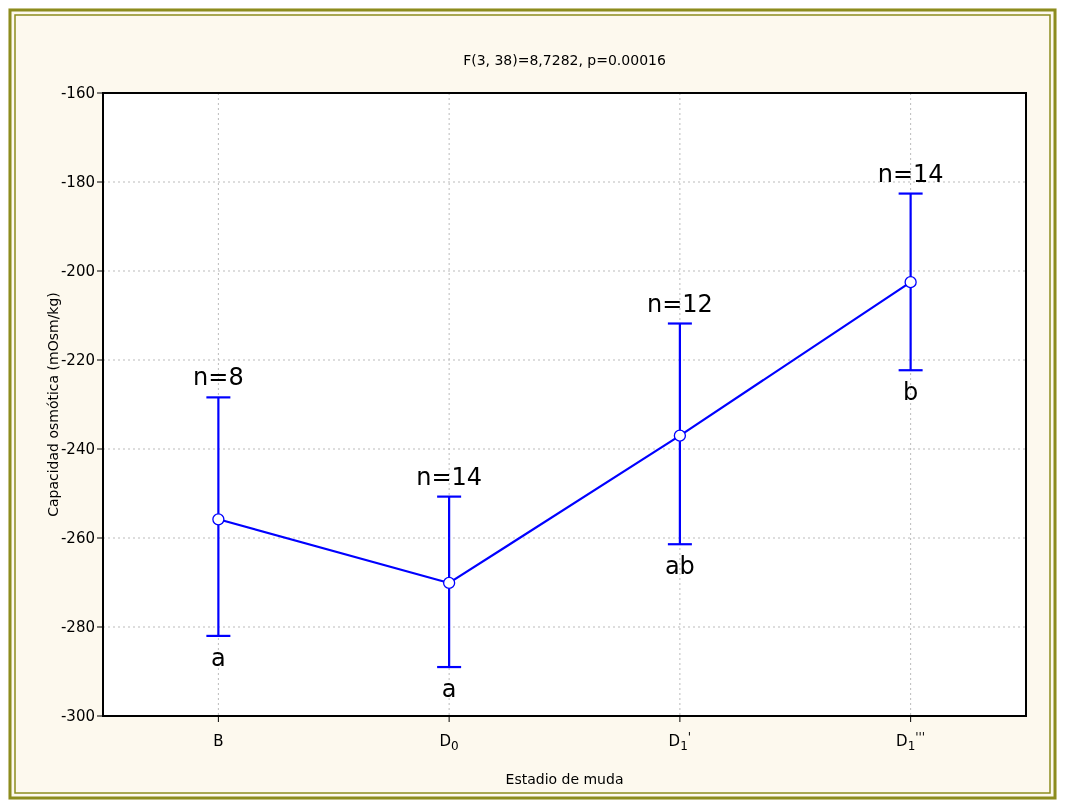 The width and height of the screenshot is (1065, 808). What do you see at coordinates (564, 60) in the screenshot?
I see `chart-title: F(3, 38)=8,7282, p=0.00016` at bounding box center [564, 60].